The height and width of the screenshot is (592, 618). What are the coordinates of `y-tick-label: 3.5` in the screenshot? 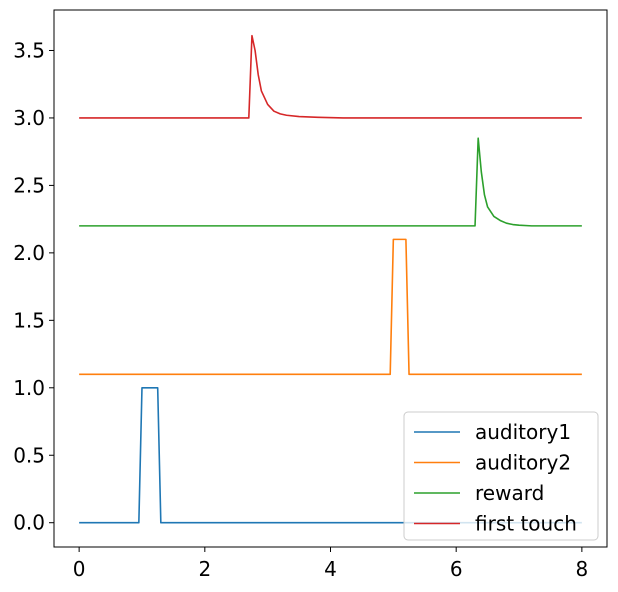 It's located at (29, 50).